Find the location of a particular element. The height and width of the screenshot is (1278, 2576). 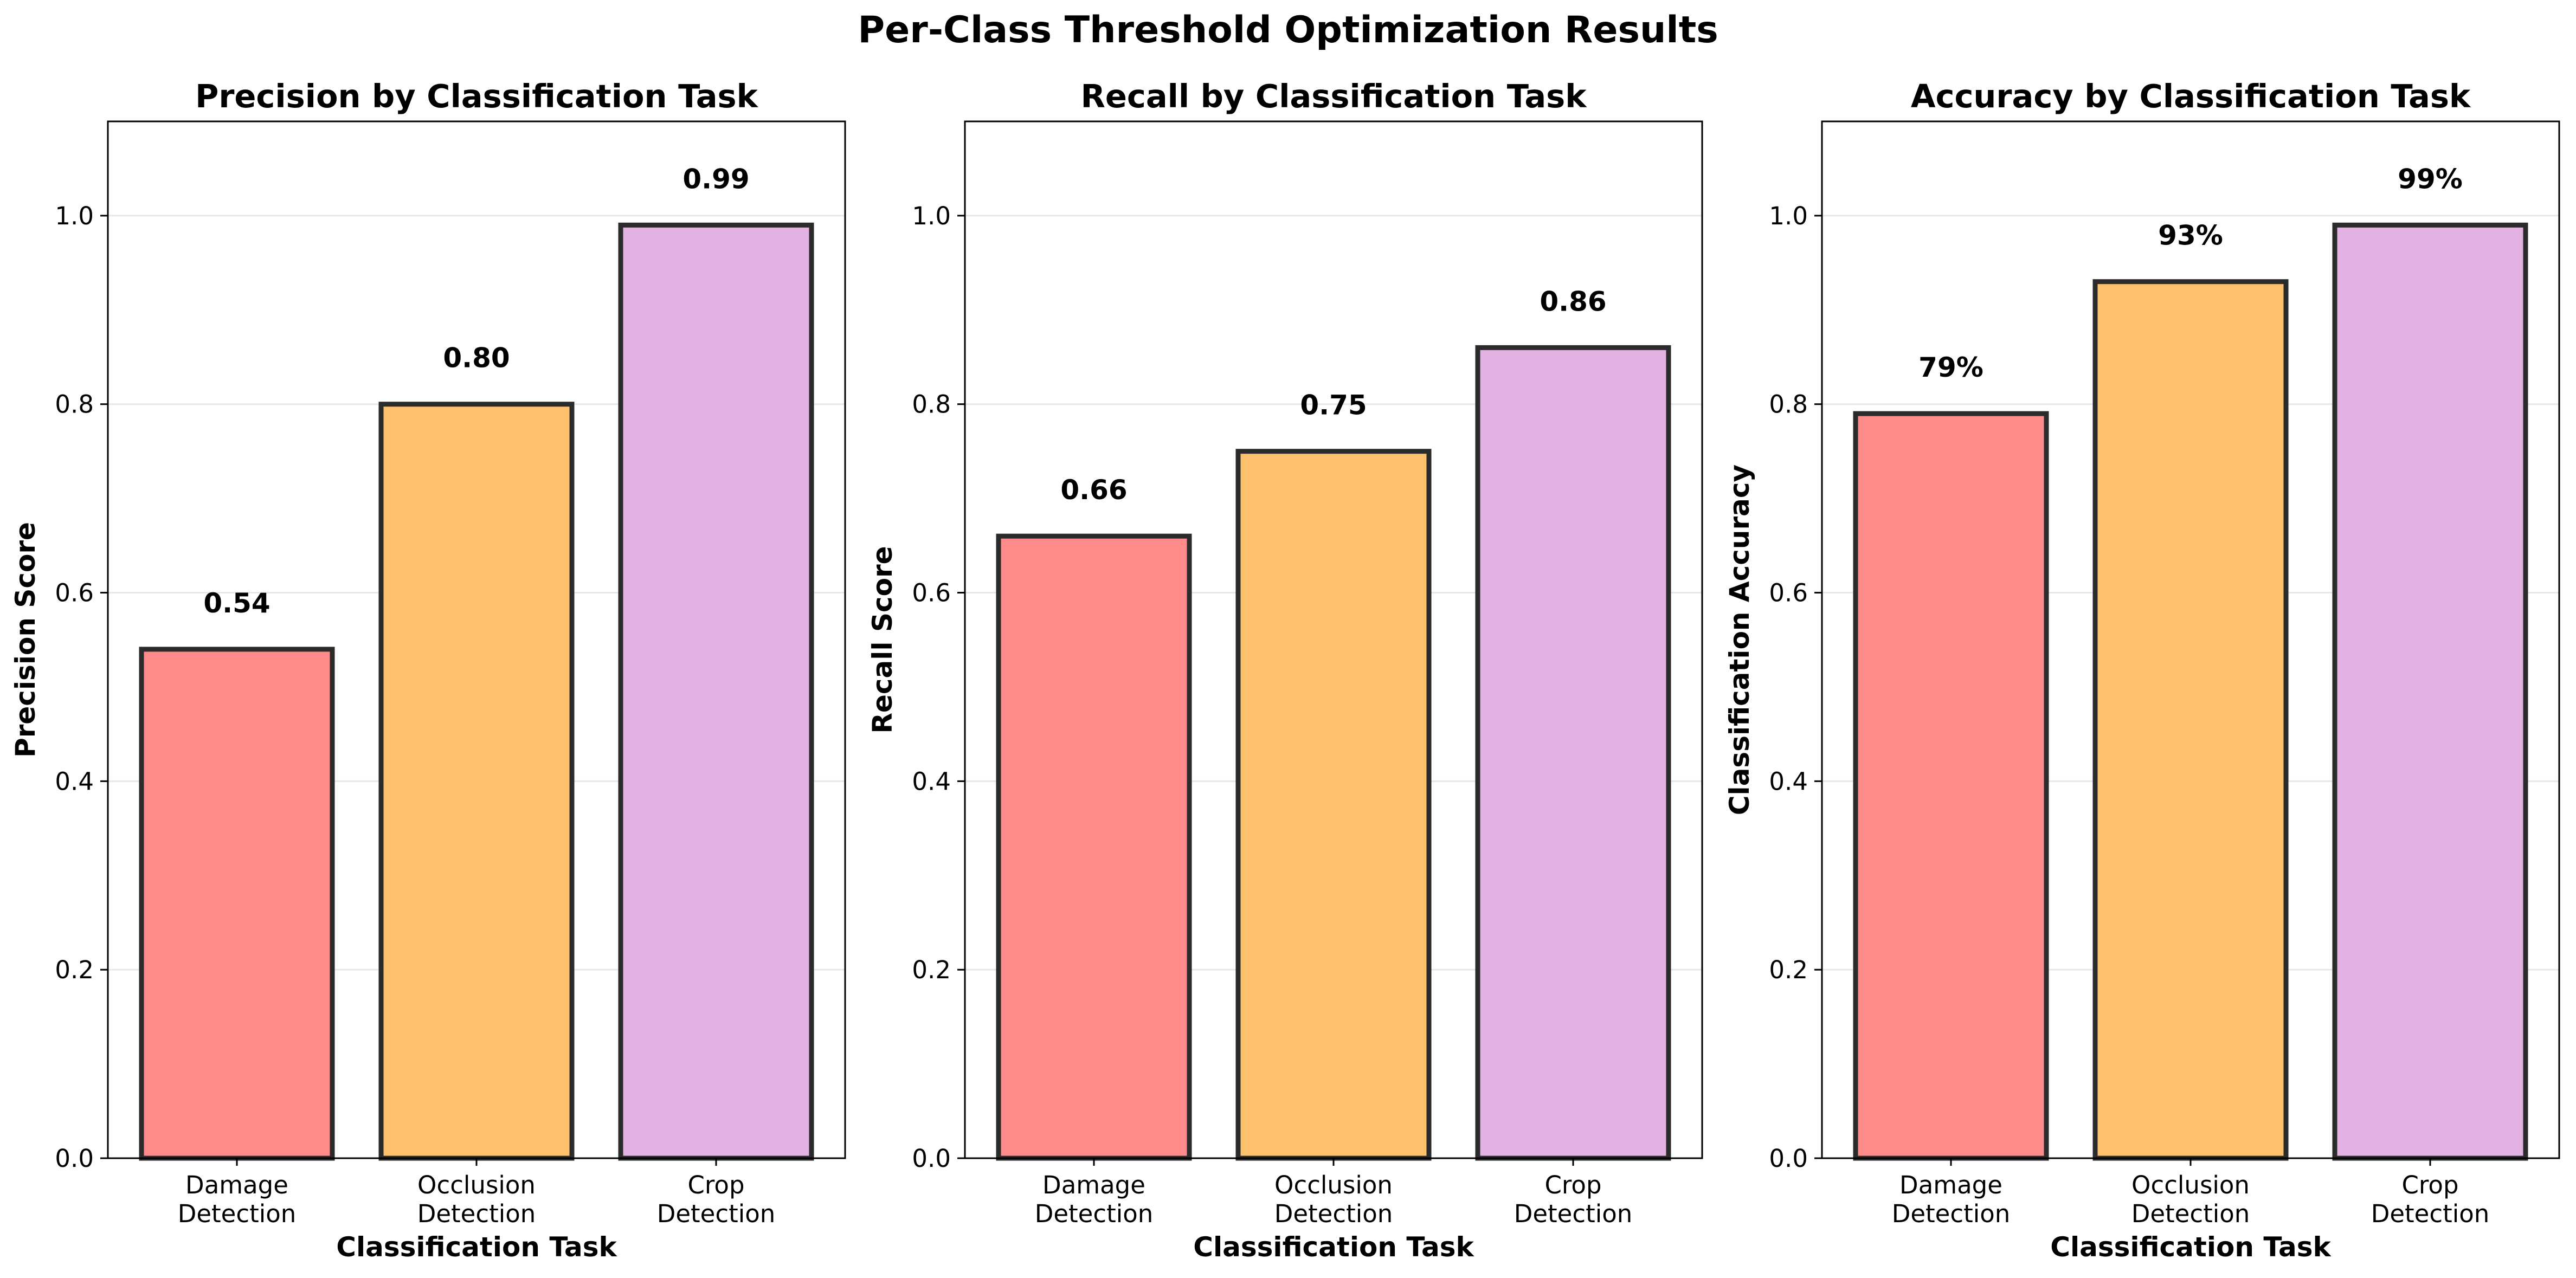

data-label: 99% is located at coordinates (2430, 179).